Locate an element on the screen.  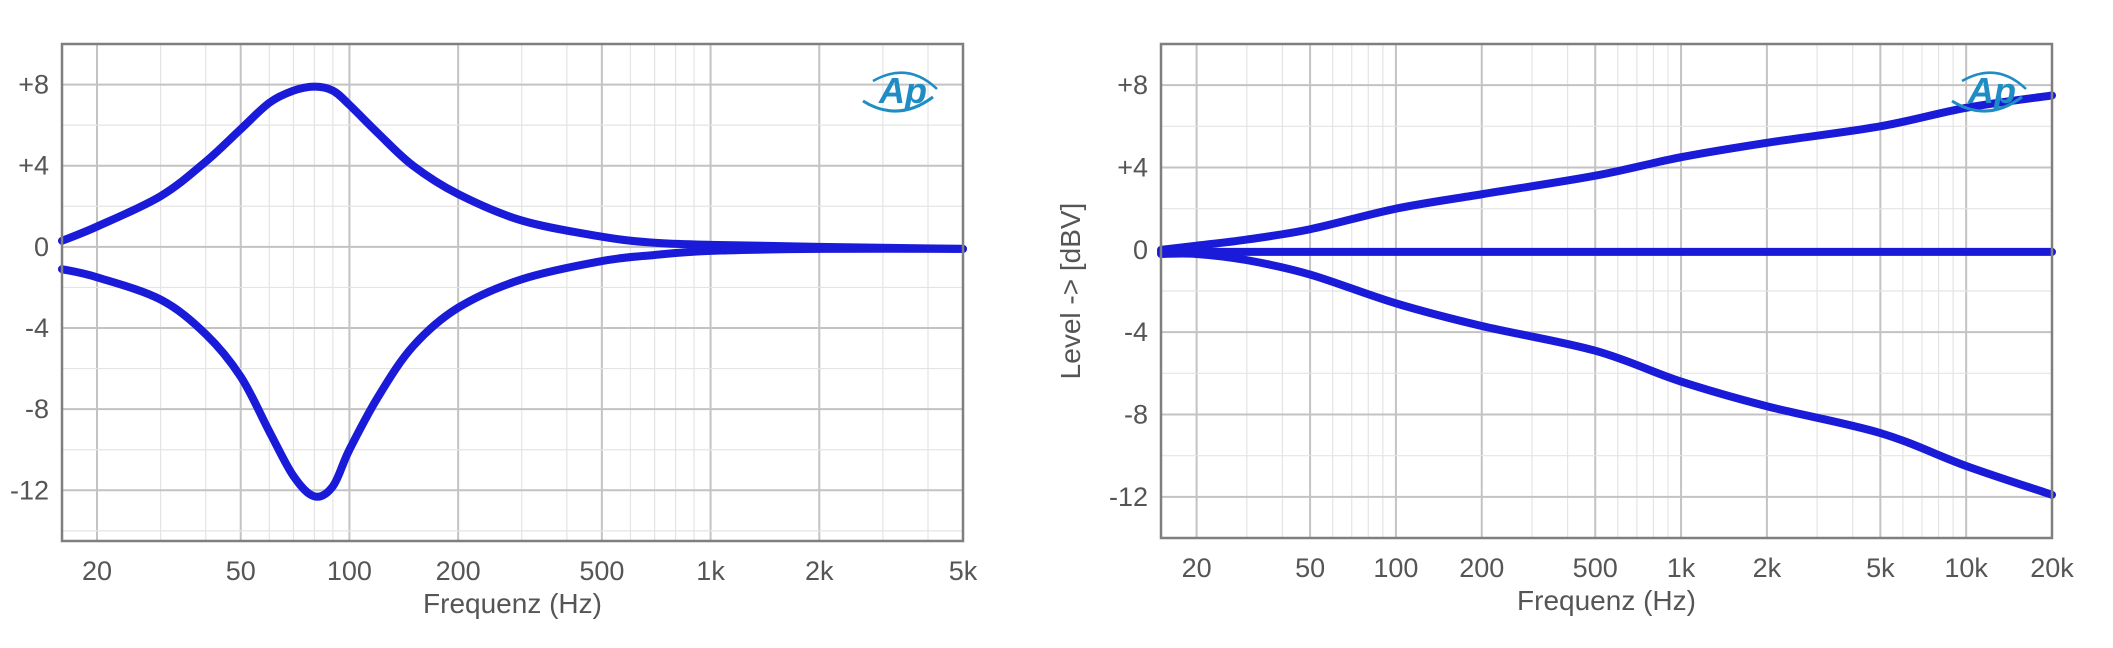
x-tick-label: 10k is located at coordinates (1966, 568).